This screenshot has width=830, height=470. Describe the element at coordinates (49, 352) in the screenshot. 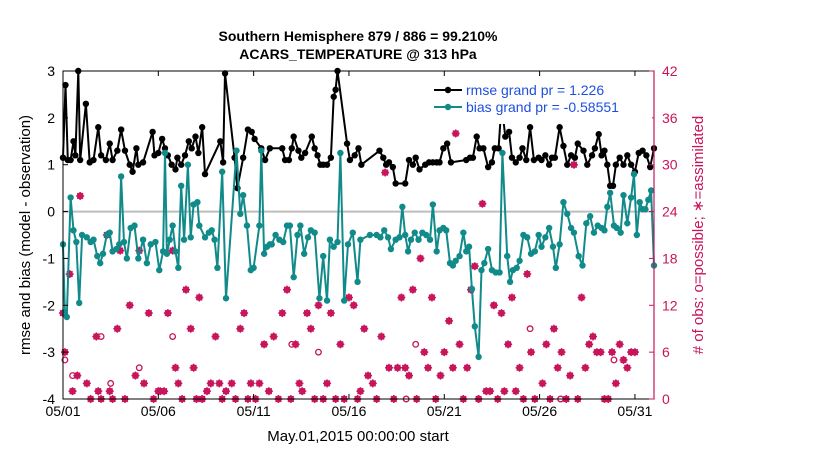

I see `y-tick-label-left: -3` at that location.